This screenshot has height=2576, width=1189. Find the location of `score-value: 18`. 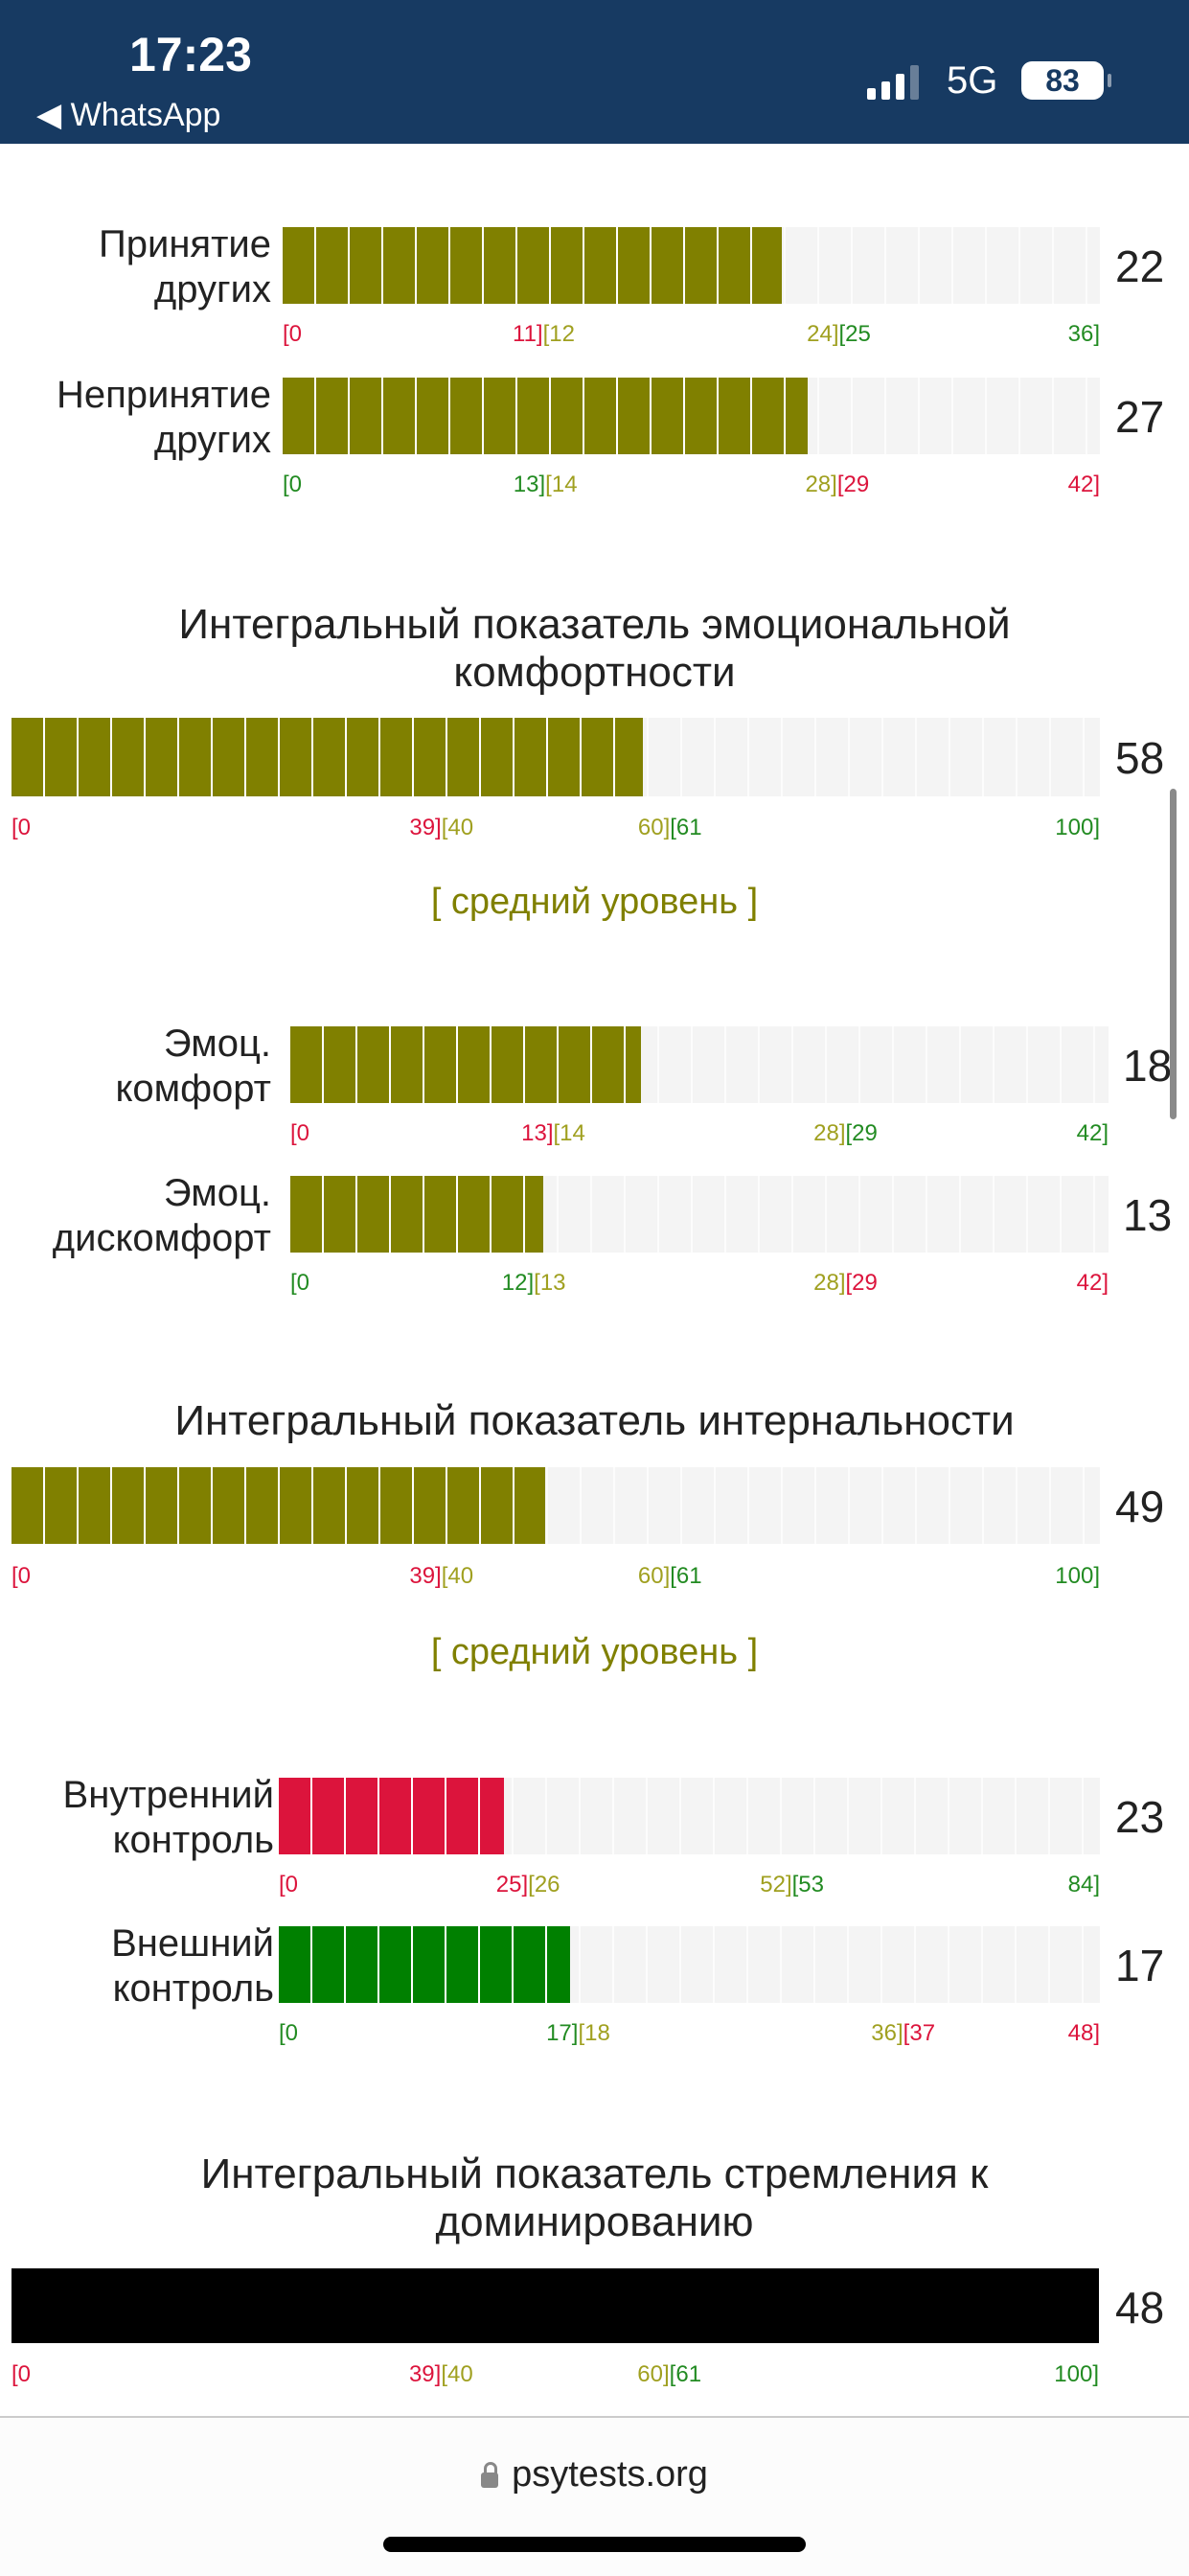

score-value: 18 is located at coordinates (1148, 1066).